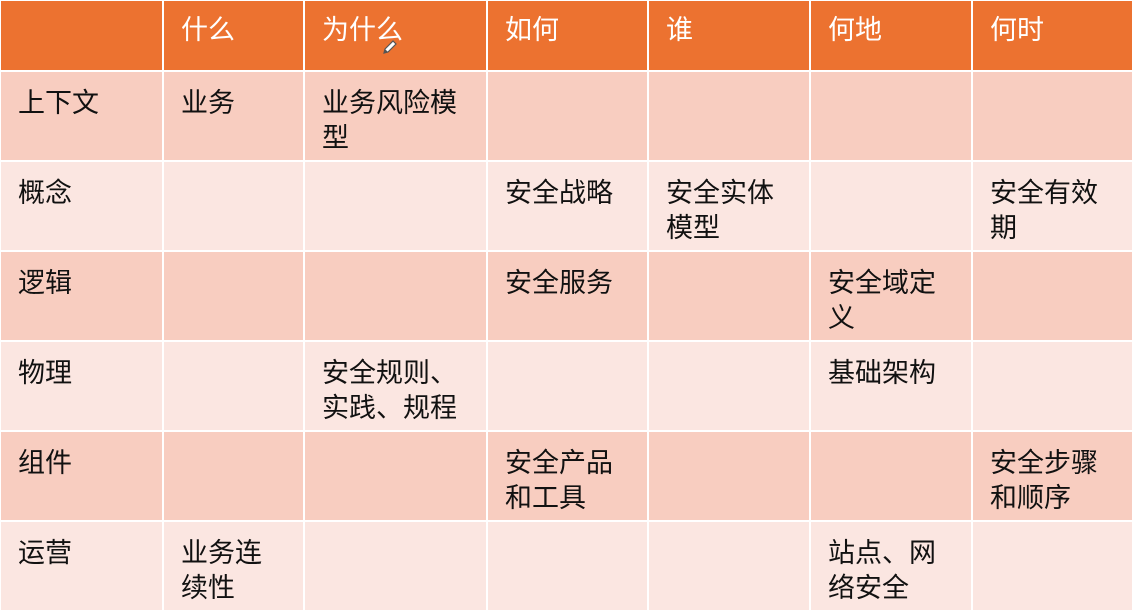  I want to click on header-cell-how: 如何, so click(567, 36).